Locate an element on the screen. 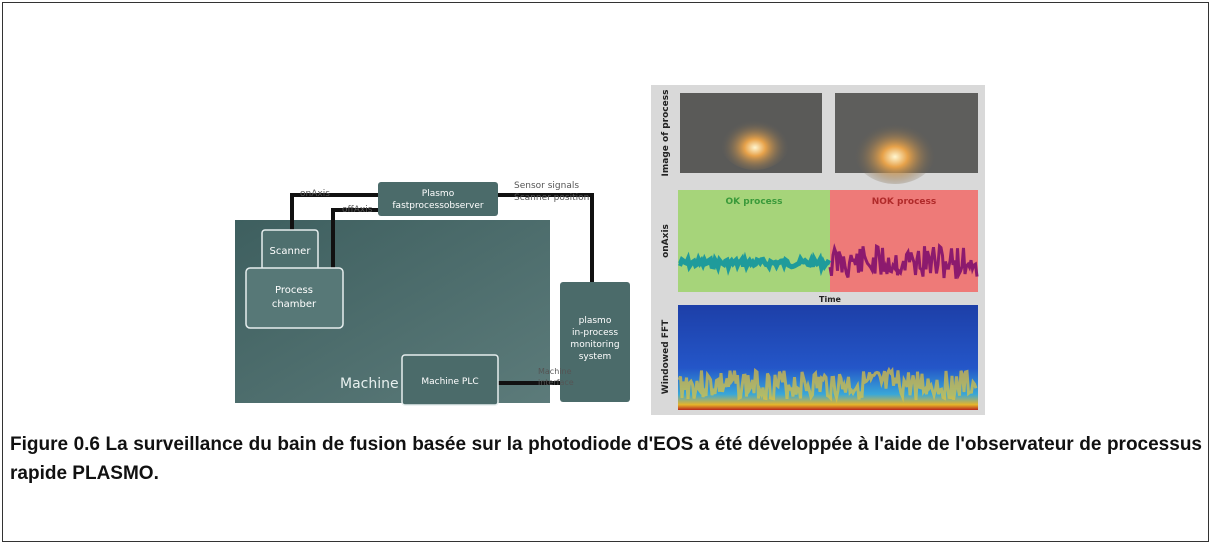 The image size is (1213, 542). observer-label: fastprocessobserver is located at coordinates (437, 206).